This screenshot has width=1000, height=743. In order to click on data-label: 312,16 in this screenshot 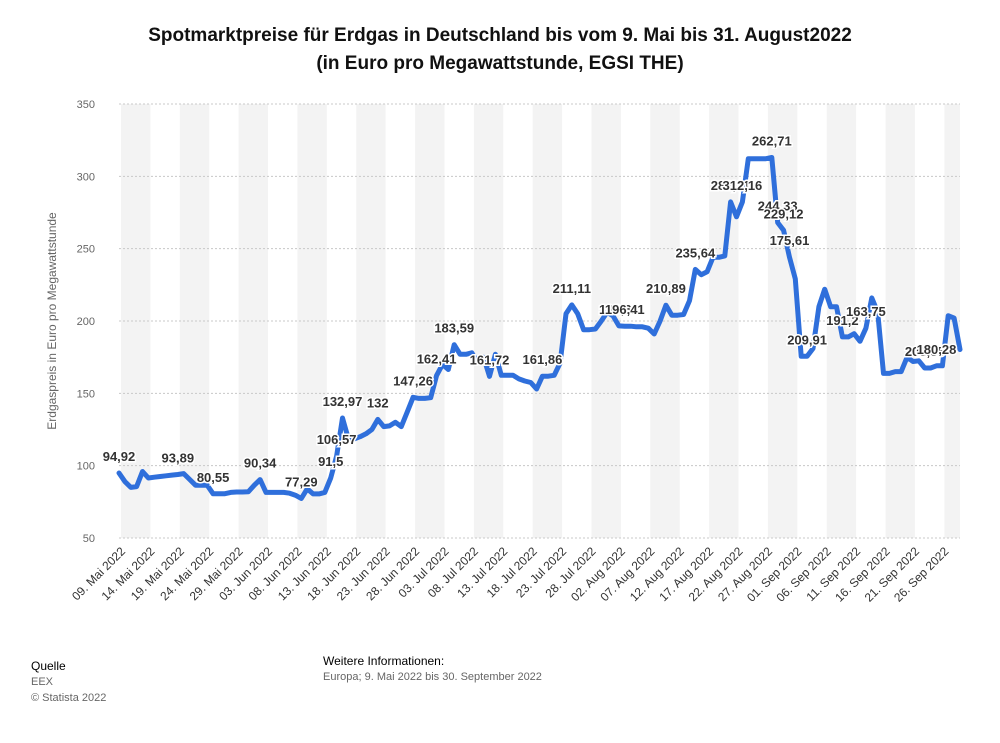, I will do `click(743, 185)`.